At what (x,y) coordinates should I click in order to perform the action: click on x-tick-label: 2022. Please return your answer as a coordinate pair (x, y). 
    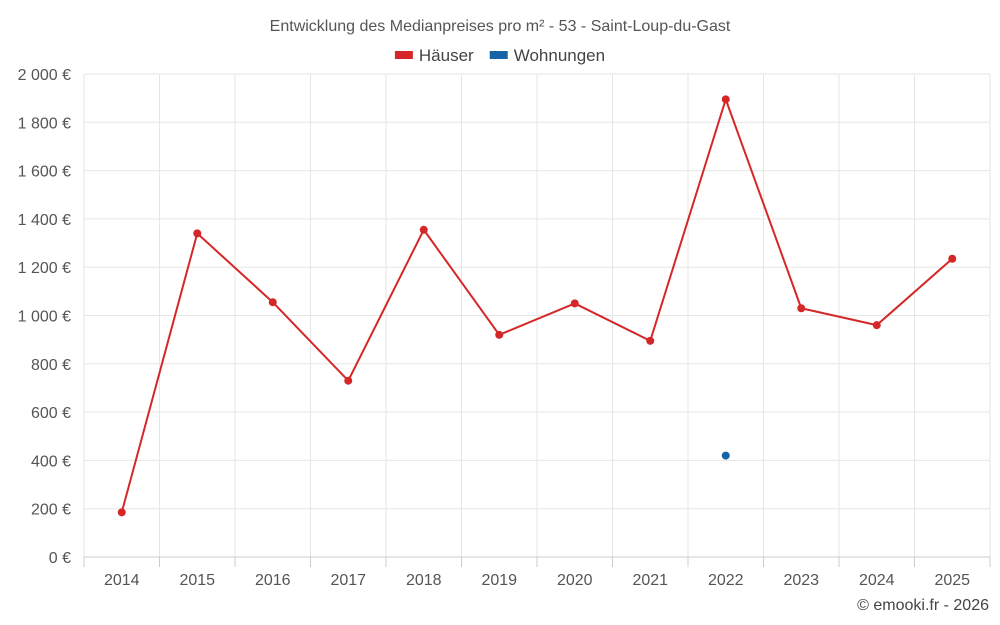
    Looking at the image, I should click on (726, 580).